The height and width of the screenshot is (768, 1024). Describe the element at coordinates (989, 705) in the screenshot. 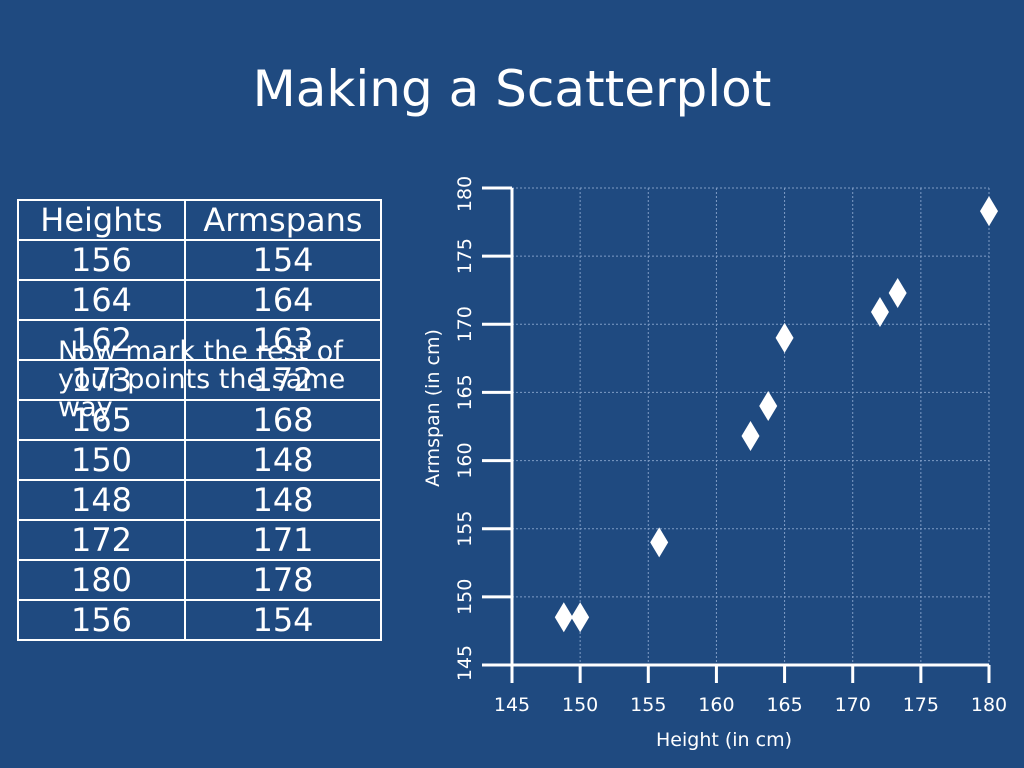

I see `x-tick-label: 180` at that location.